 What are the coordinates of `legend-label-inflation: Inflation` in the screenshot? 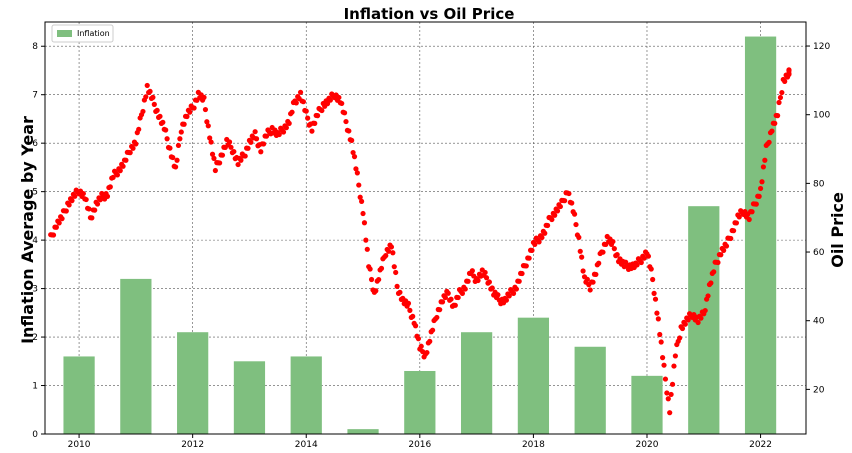 It's located at (93, 33).